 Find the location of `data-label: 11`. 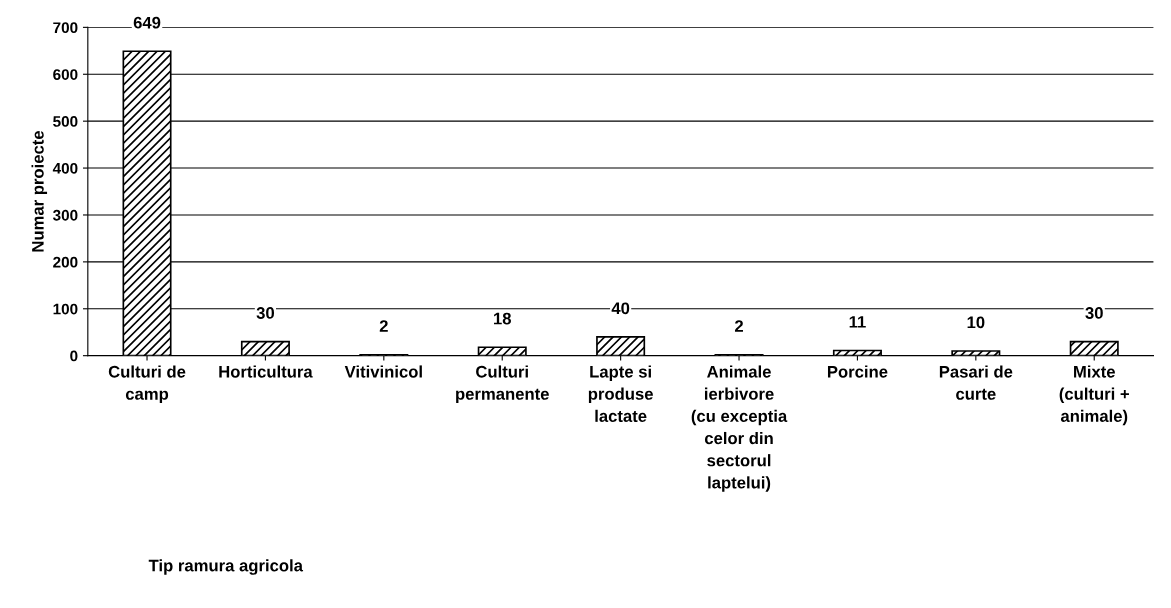

data-label: 11 is located at coordinates (857, 322).